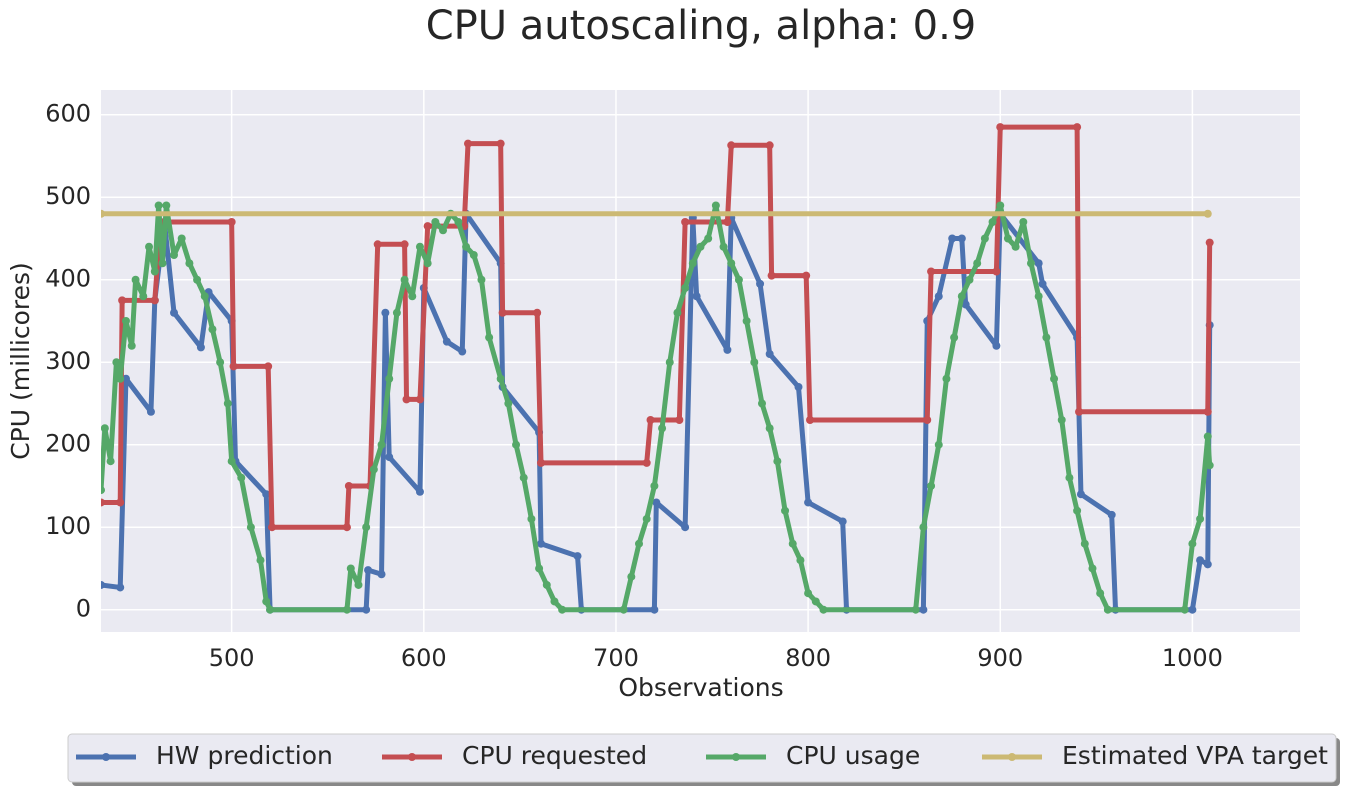 This screenshot has width=1345, height=793. Describe the element at coordinates (412, 757) in the screenshot. I see `legend-marker` at that location.